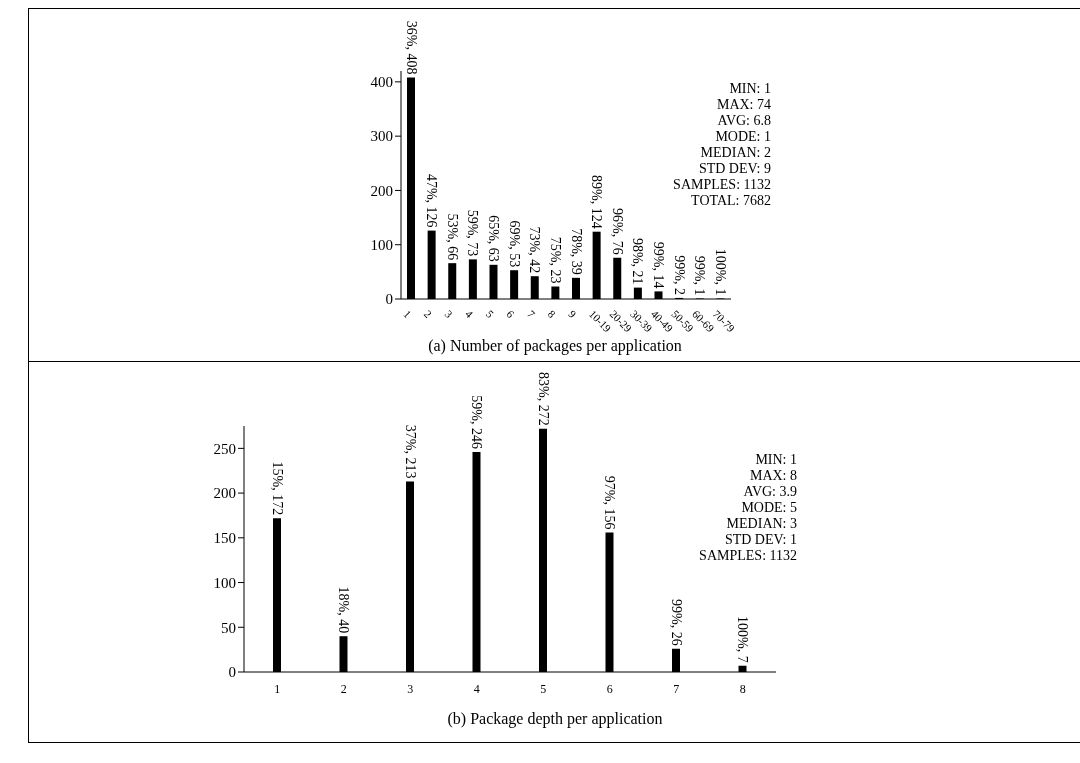  Describe the element at coordinates (609, 502) in the screenshot. I see `data-label: 97%, 156` at that location.